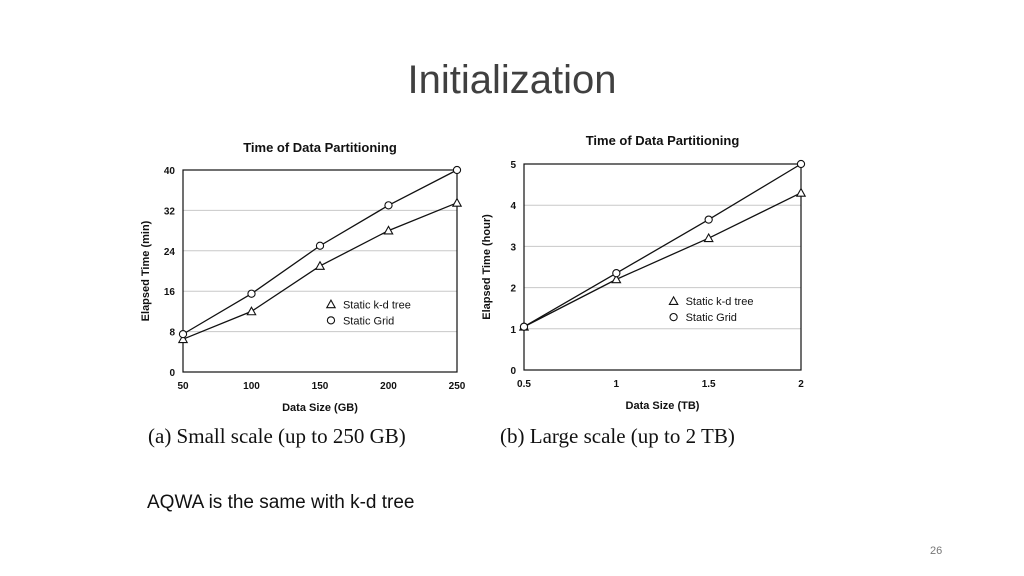 The width and height of the screenshot is (1024, 576). I want to click on y-tick-label: 8, so click(172, 333).